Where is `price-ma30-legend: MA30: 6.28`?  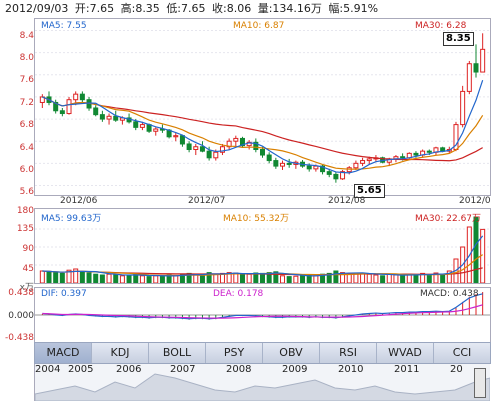 price-ma30-legend: MA30: 6.28 is located at coordinates (441, 26).